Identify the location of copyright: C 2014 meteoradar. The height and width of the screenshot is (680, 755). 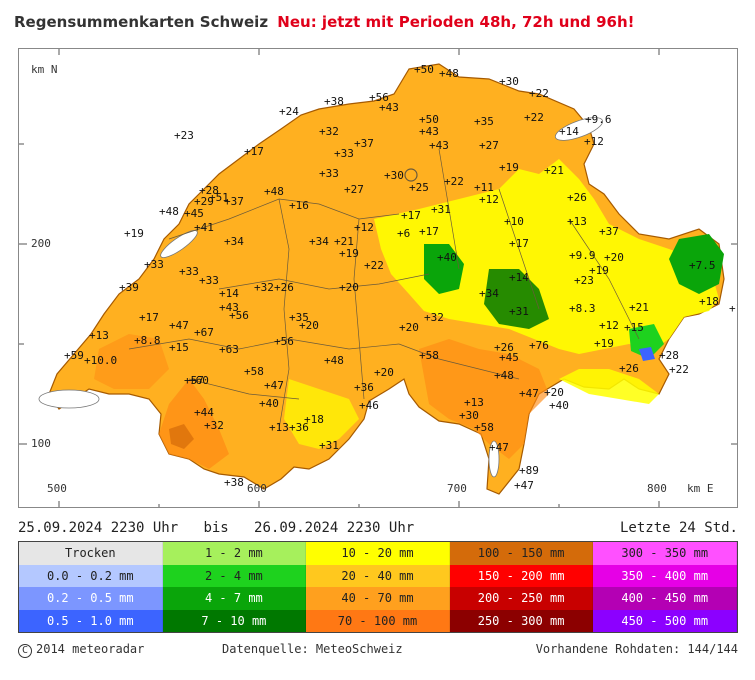
(81, 650).